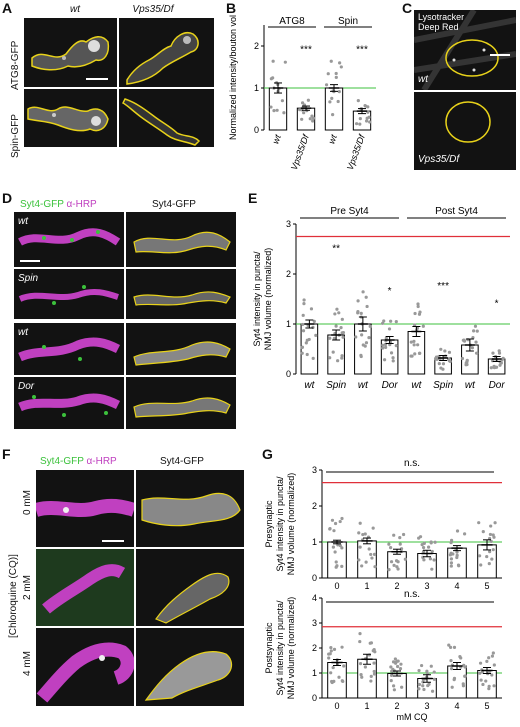 Image resolution: width=520 pixels, height=727 pixels. What do you see at coordinates (363, 385) in the screenshot?
I see `x-tick-label: wt` at bounding box center [363, 385].